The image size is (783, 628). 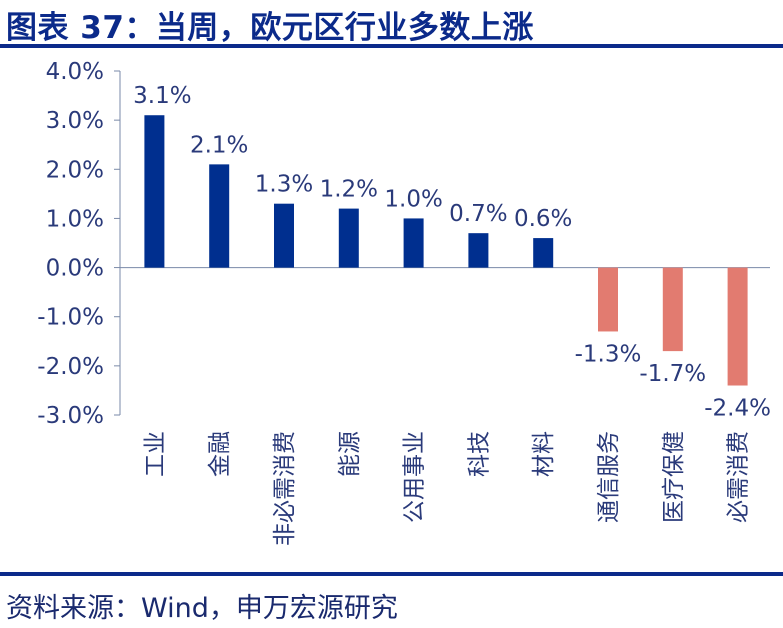 I want to click on category-label: 公用事业, so click(x=415, y=477).